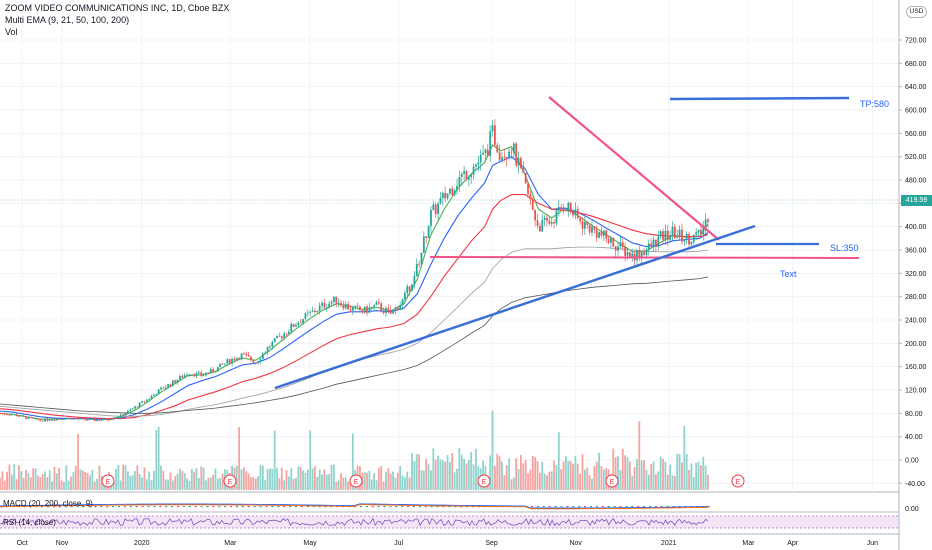 The width and height of the screenshot is (932, 550). What do you see at coordinates (398, 543) in the screenshot?
I see `x-tick-label: Jul` at bounding box center [398, 543].